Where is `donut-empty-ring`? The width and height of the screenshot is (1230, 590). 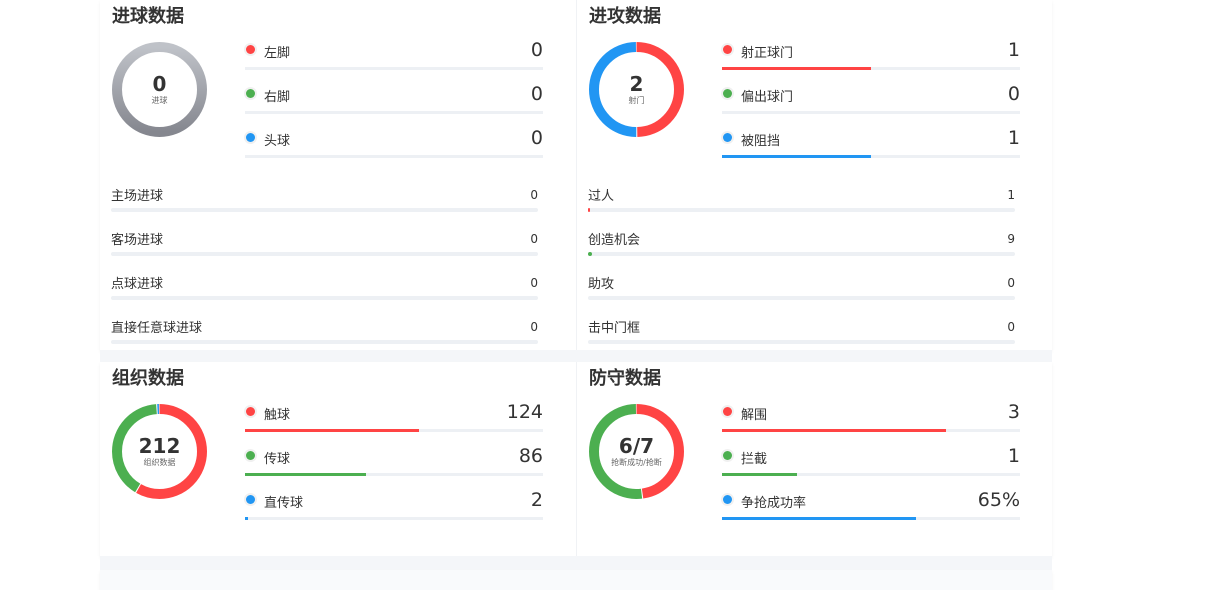 donut-empty-ring is located at coordinates (159, 89).